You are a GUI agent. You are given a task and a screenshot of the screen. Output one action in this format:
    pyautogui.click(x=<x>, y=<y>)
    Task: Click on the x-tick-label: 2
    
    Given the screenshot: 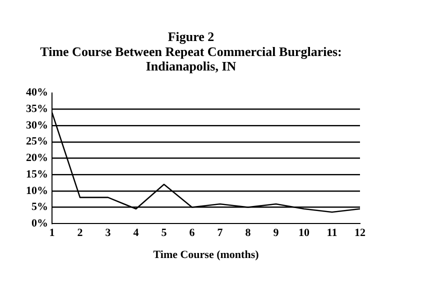 What is the action you would take?
    pyautogui.click(x=80, y=233)
    